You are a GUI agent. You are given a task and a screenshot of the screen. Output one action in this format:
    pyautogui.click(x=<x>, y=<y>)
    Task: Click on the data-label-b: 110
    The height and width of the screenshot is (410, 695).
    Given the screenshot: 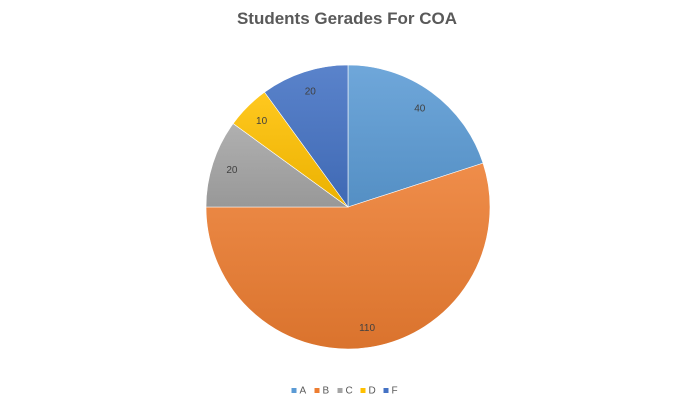 What is the action you would take?
    pyautogui.click(x=367, y=328)
    